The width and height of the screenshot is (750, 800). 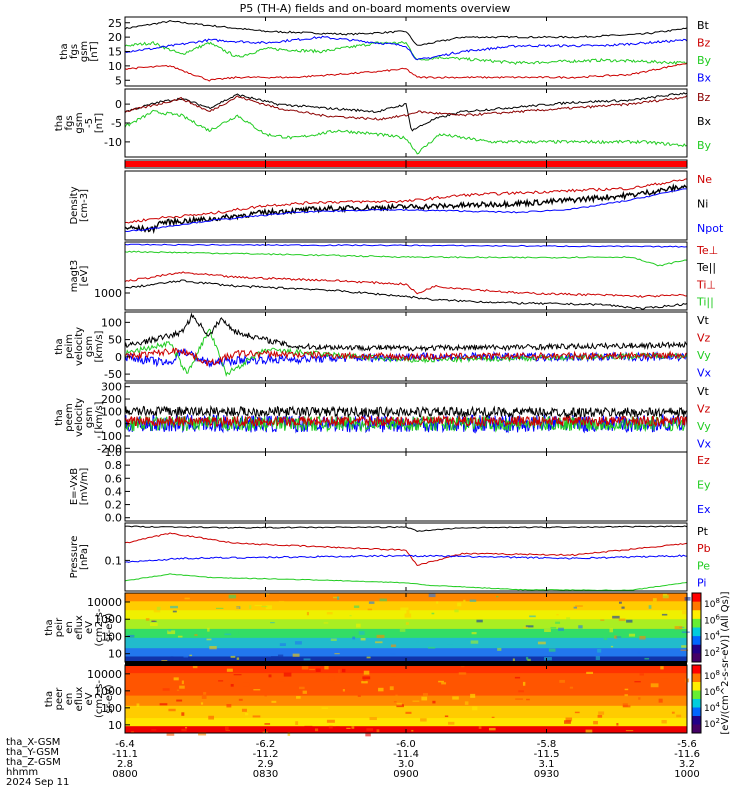 I want to click on y-tick-label: 5, so click(x=118, y=80).